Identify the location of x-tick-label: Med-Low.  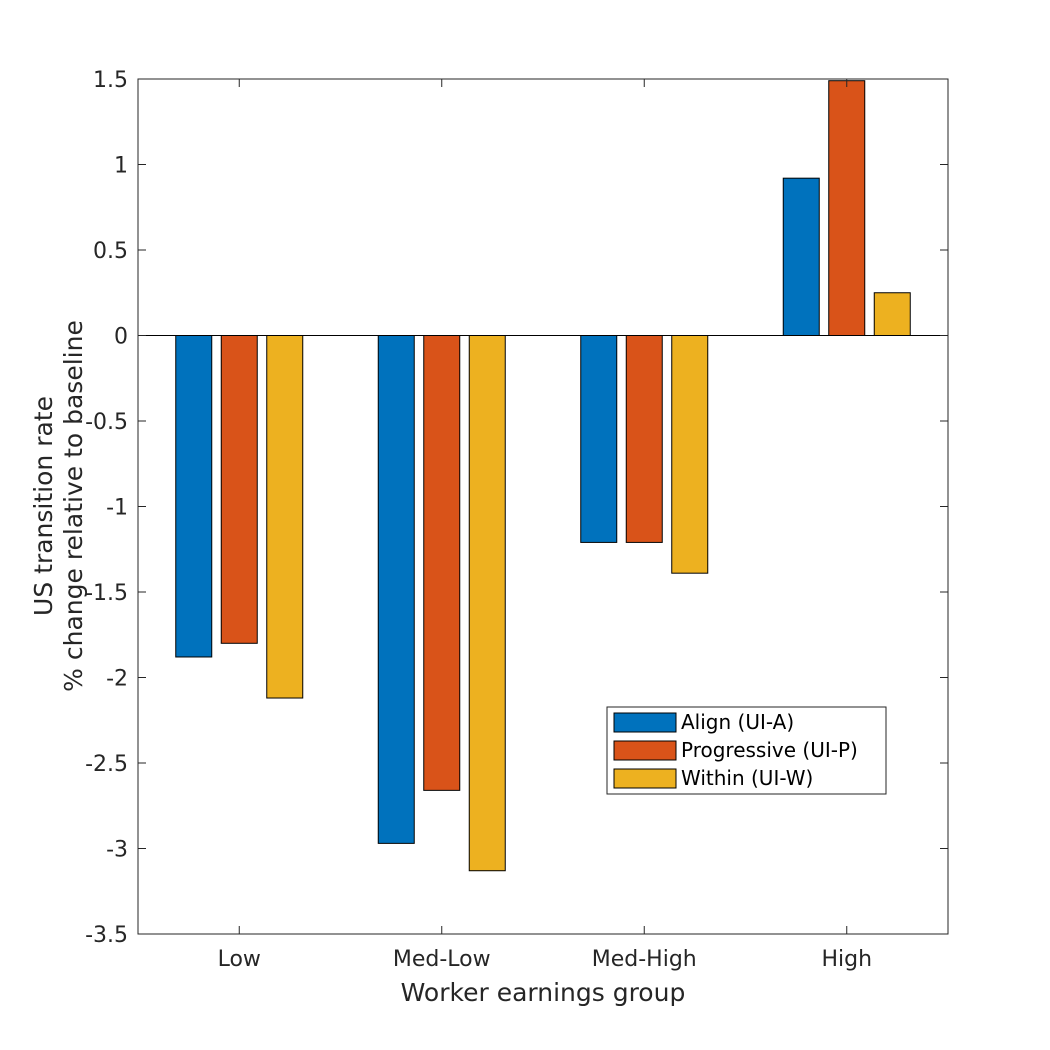
(442, 959).